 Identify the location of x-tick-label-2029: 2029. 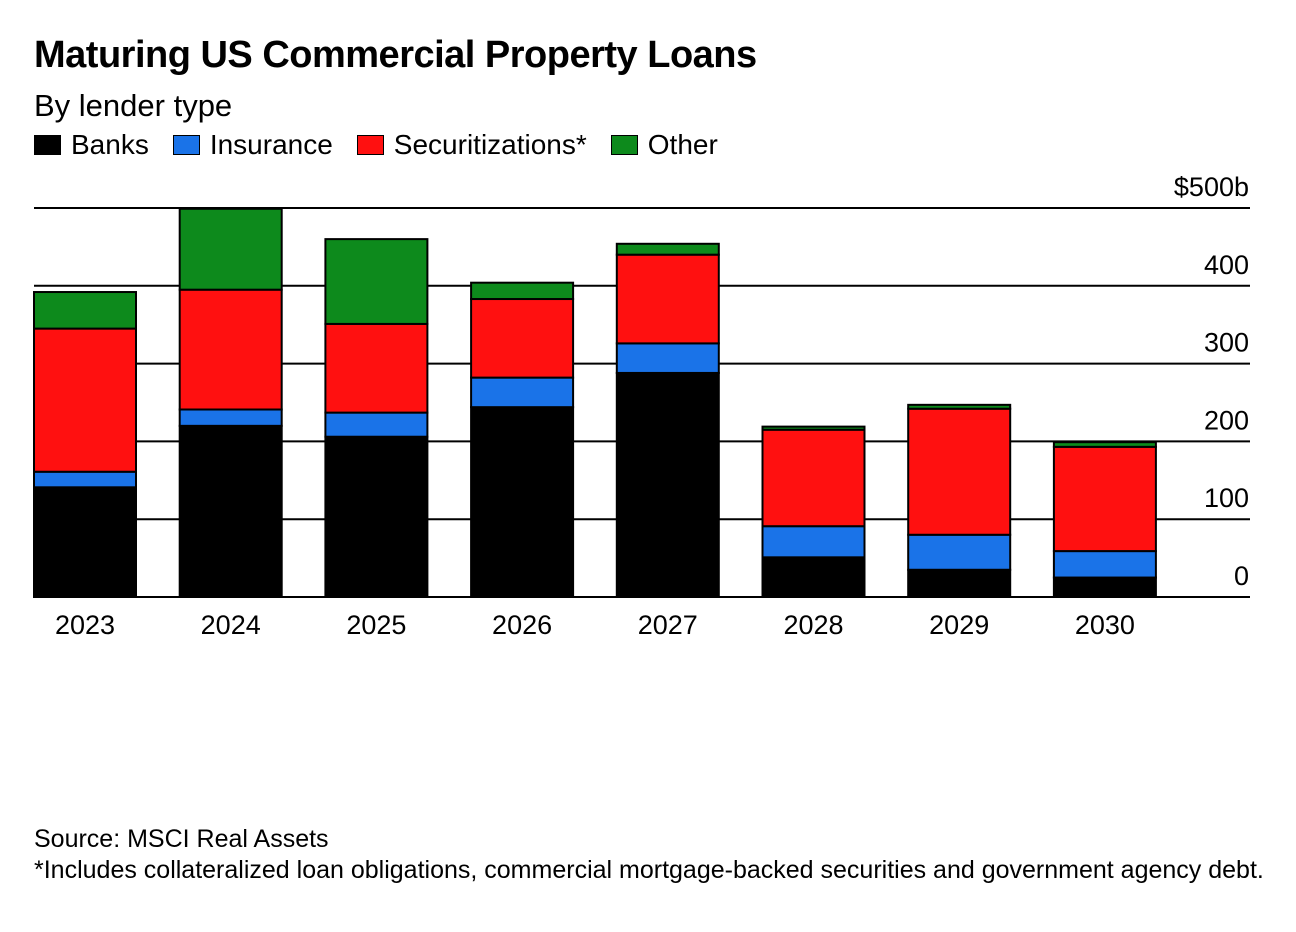
(959, 625).